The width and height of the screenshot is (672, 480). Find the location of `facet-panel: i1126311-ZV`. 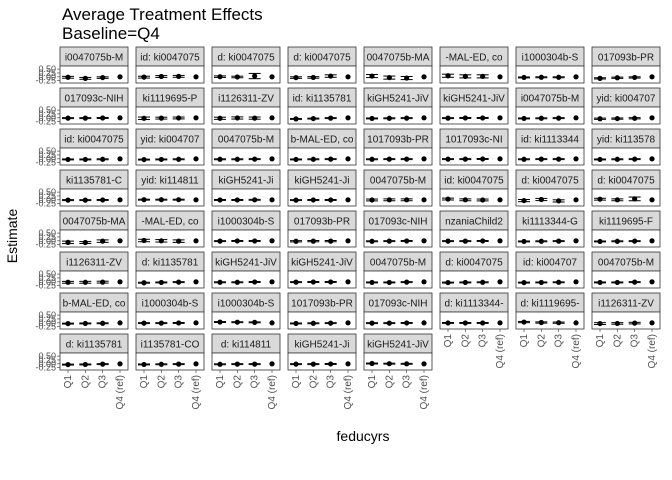

facet-panel: i1126311-ZV is located at coordinates (246, 106).